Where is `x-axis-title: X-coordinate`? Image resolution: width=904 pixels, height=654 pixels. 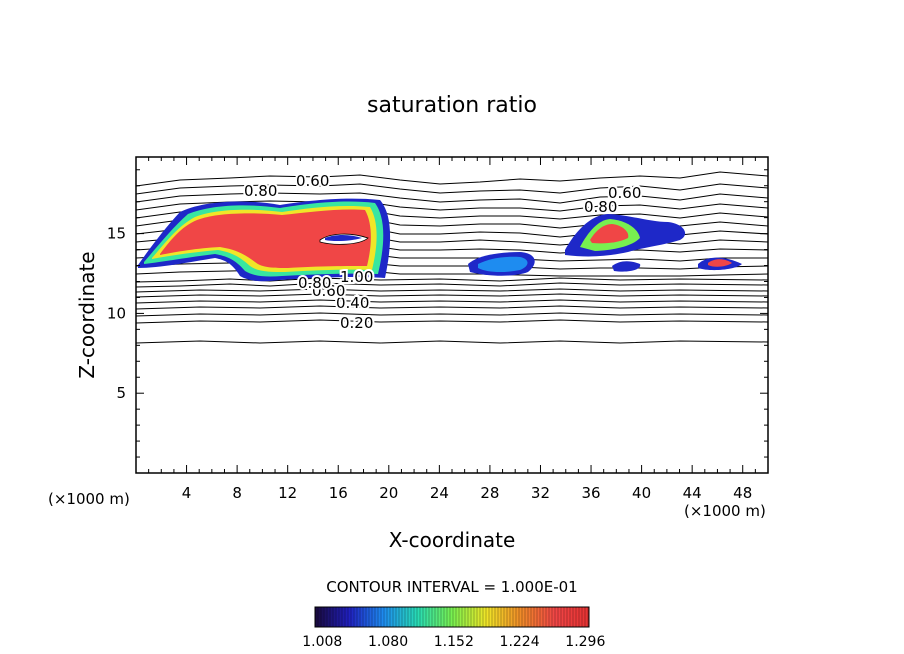
x-axis-title: X-coordinate is located at coordinates (452, 540).